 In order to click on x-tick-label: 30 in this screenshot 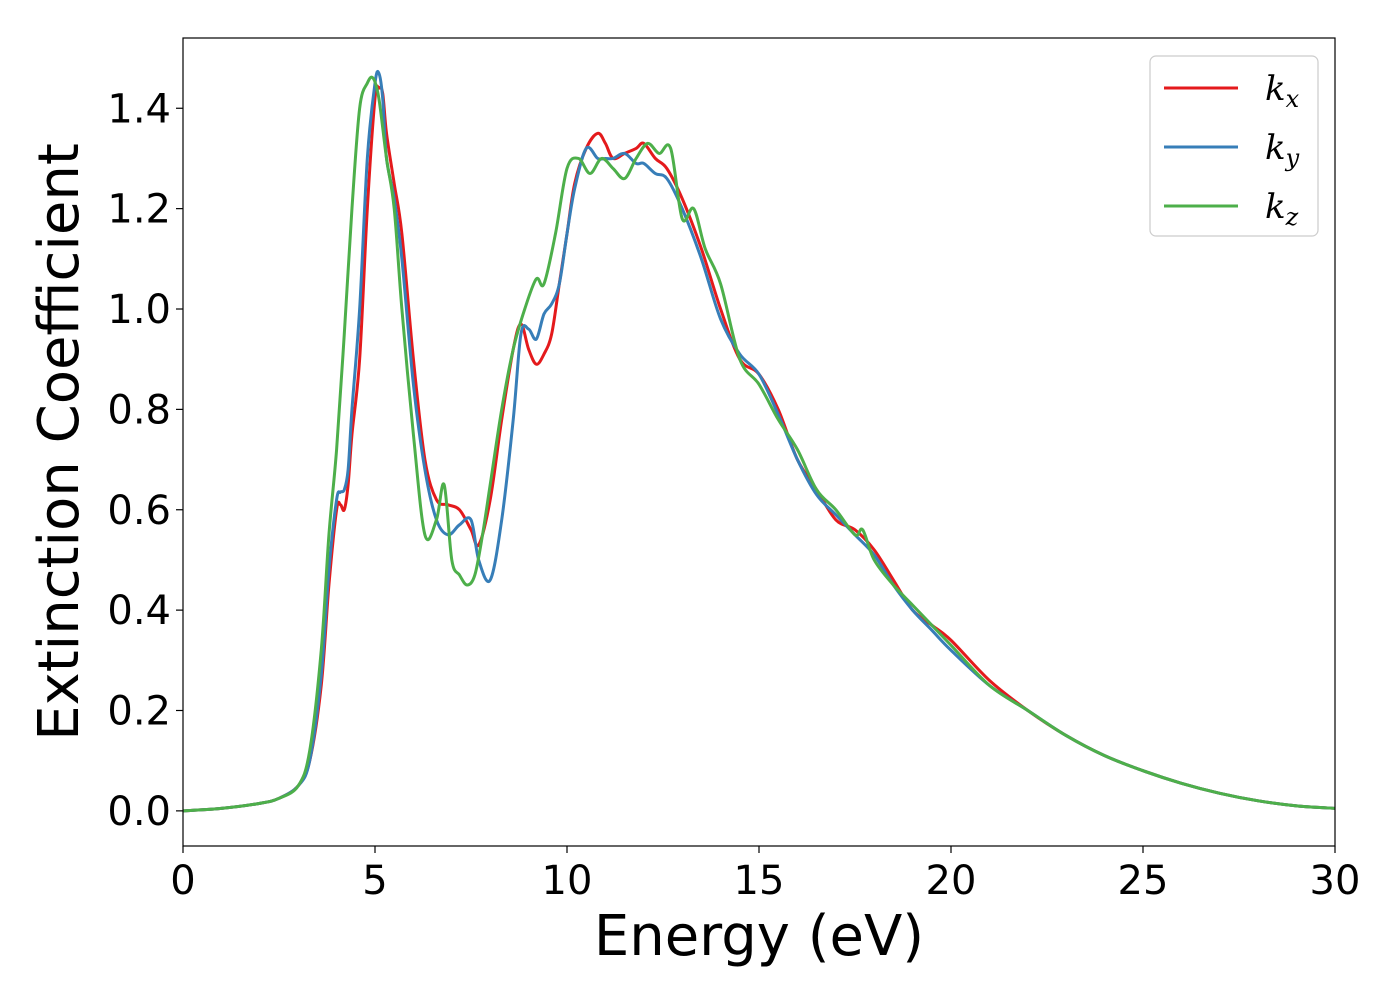, I will do `click(1335, 881)`.